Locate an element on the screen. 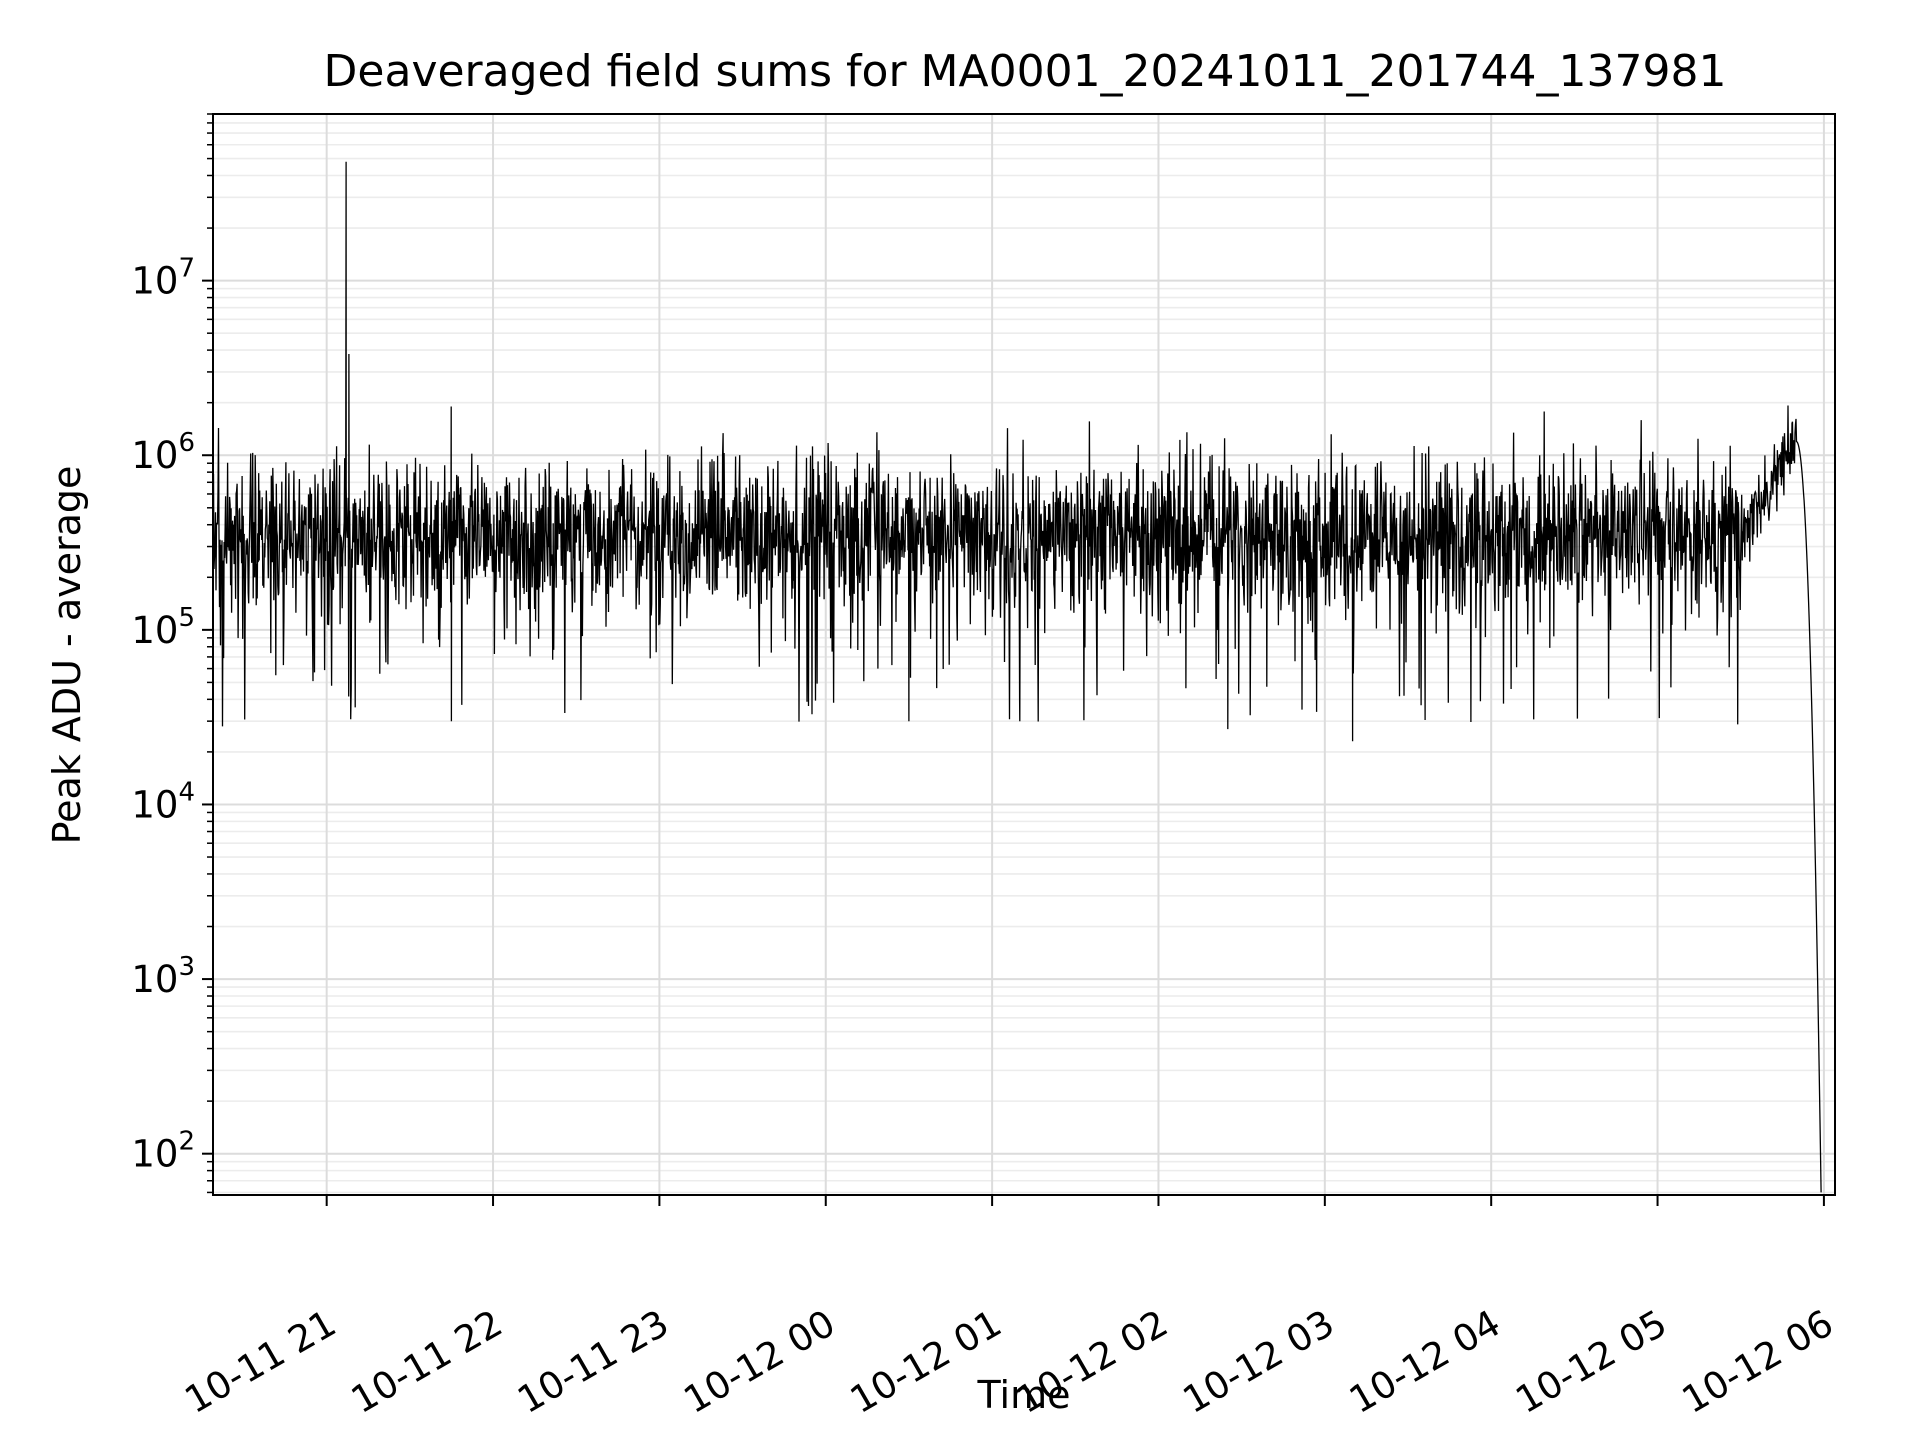 The image size is (1920, 1440). y-tick-label: 10² is located at coordinates (163, 1151).